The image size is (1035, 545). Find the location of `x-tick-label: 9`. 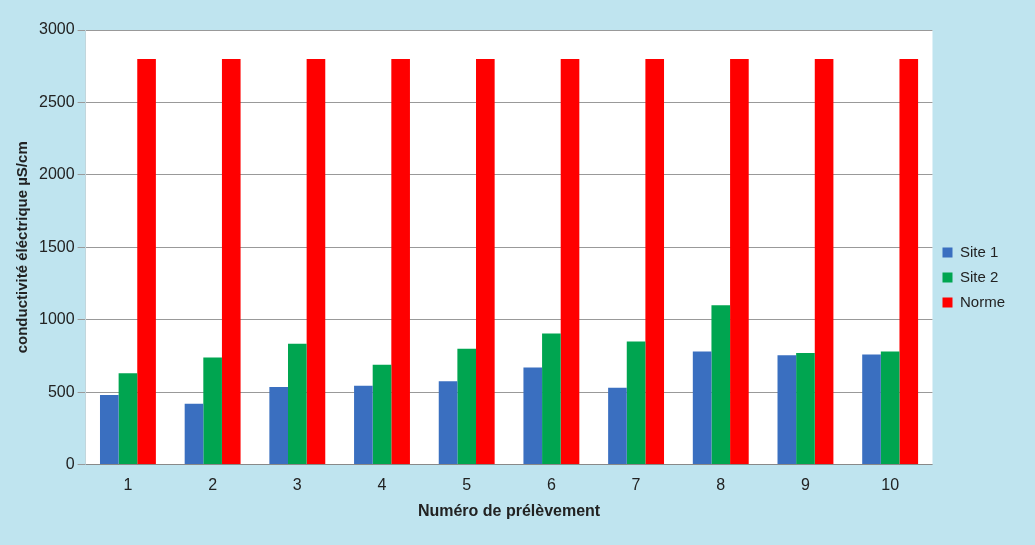

x-tick-label: 9 is located at coordinates (805, 484).